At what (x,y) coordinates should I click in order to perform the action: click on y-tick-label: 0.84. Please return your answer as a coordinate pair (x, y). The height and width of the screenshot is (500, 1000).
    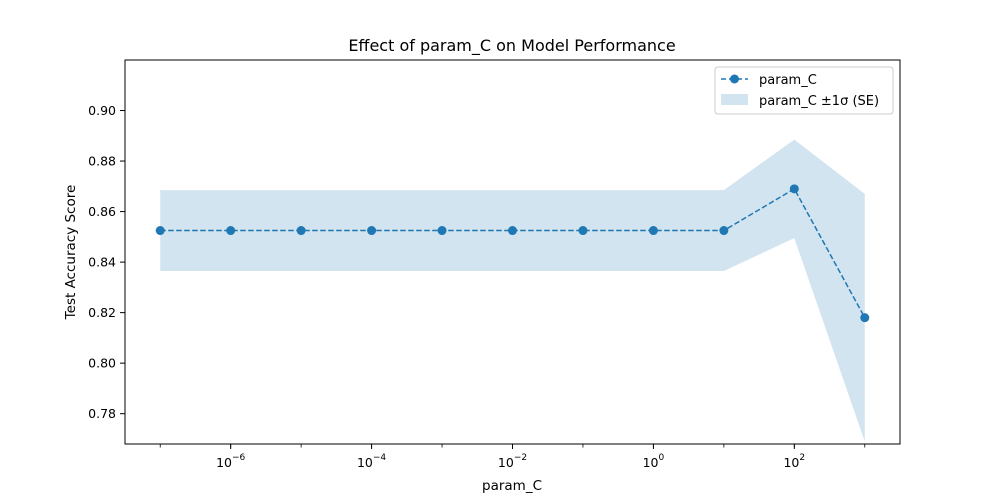
    Looking at the image, I should click on (102, 262).